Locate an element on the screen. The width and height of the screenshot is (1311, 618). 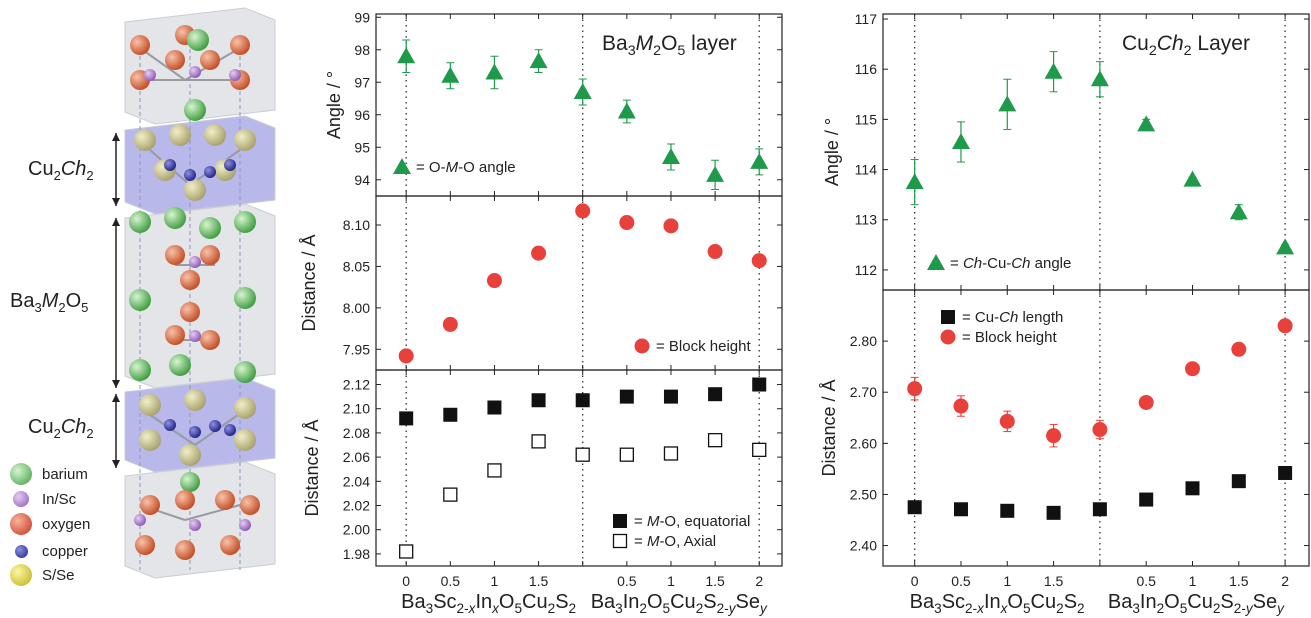
sse-ball-icon is located at coordinates (21, 575).